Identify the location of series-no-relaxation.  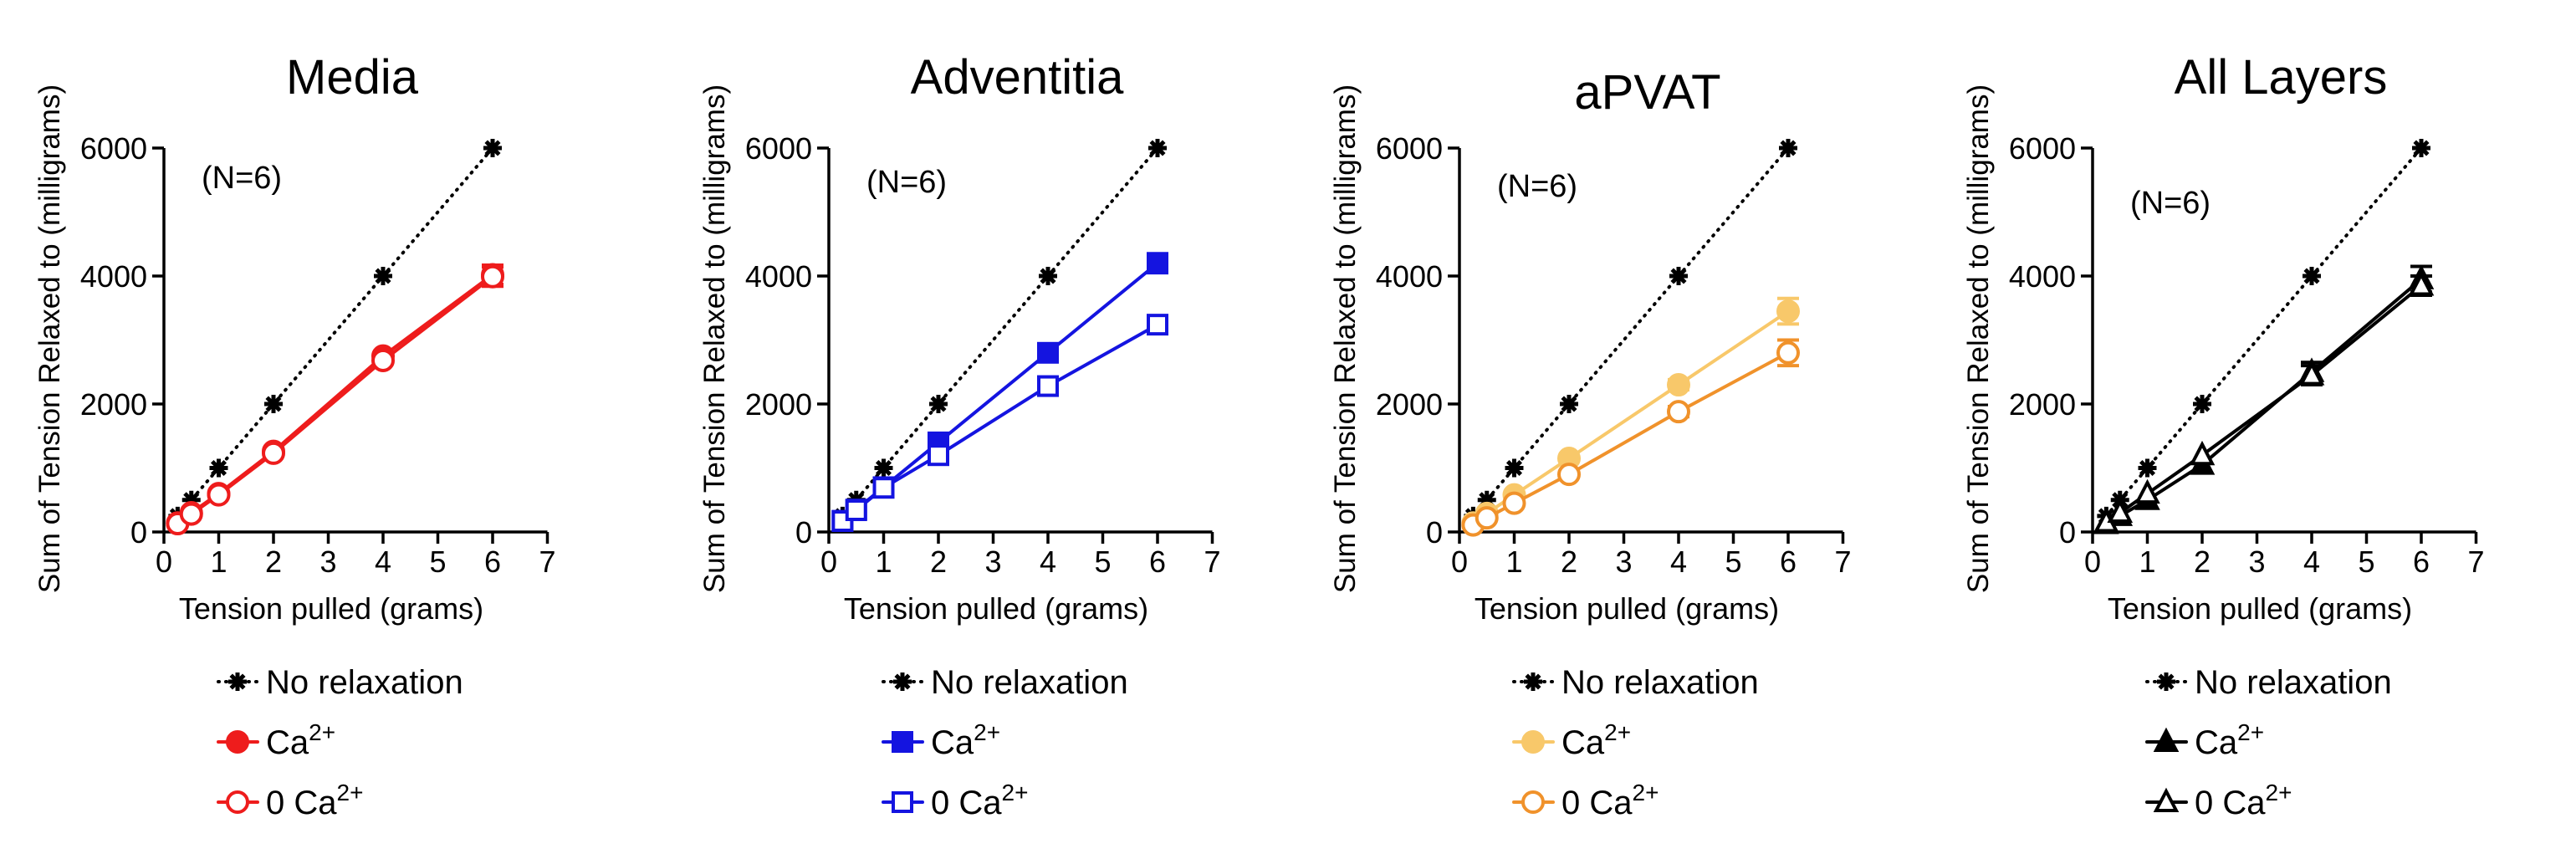
(335, 332).